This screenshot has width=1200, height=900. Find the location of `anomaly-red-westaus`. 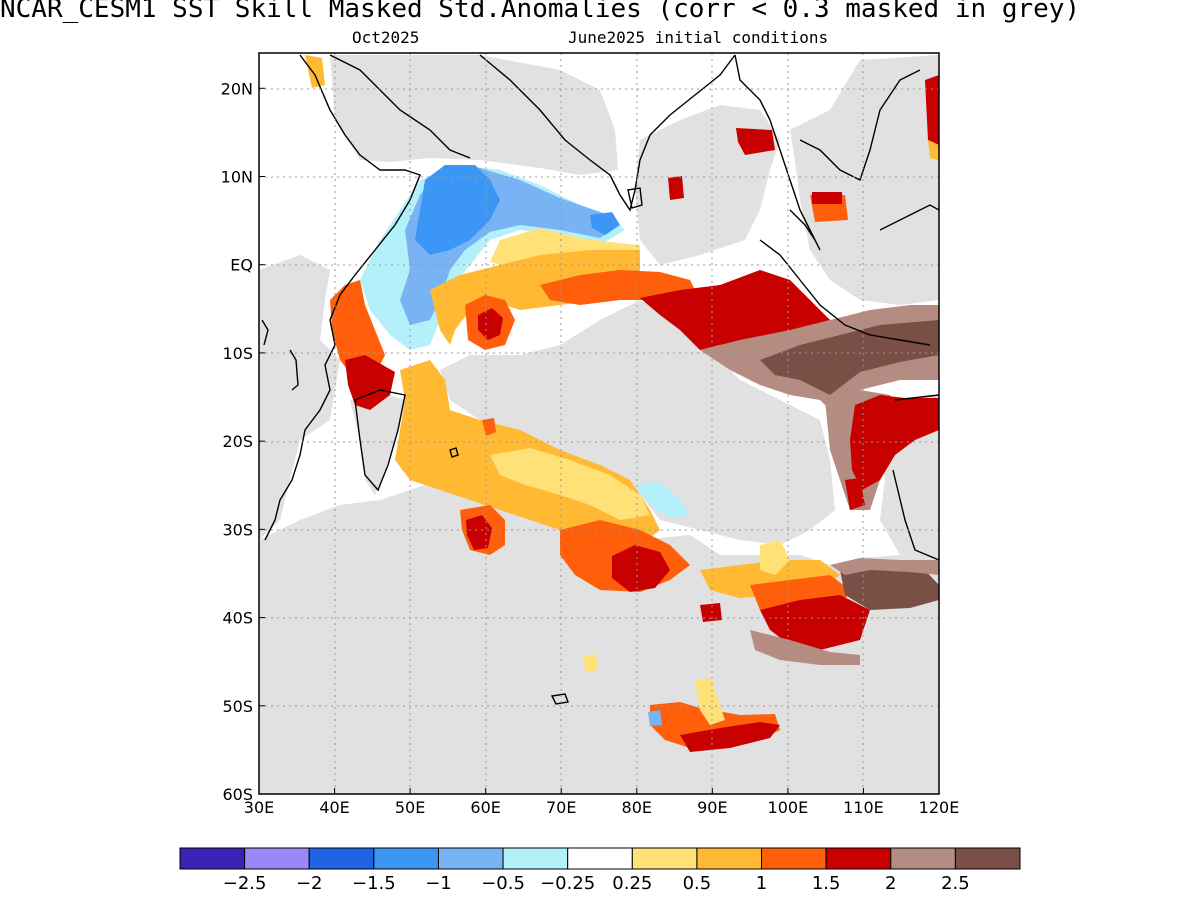

anomaly-red-westaus is located at coordinates (855, 494).